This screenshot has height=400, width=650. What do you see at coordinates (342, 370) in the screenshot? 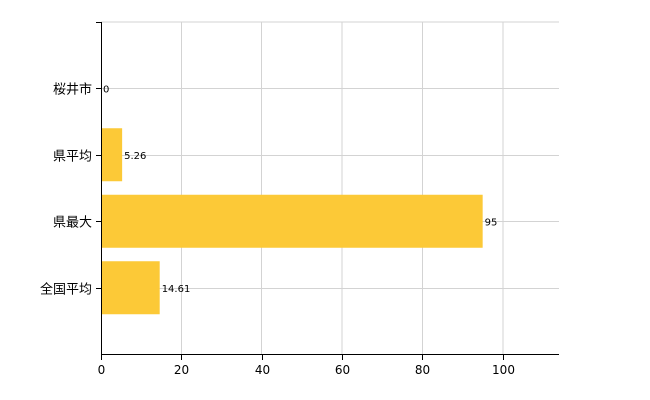
I see `x-tick-label: 60` at bounding box center [342, 370].